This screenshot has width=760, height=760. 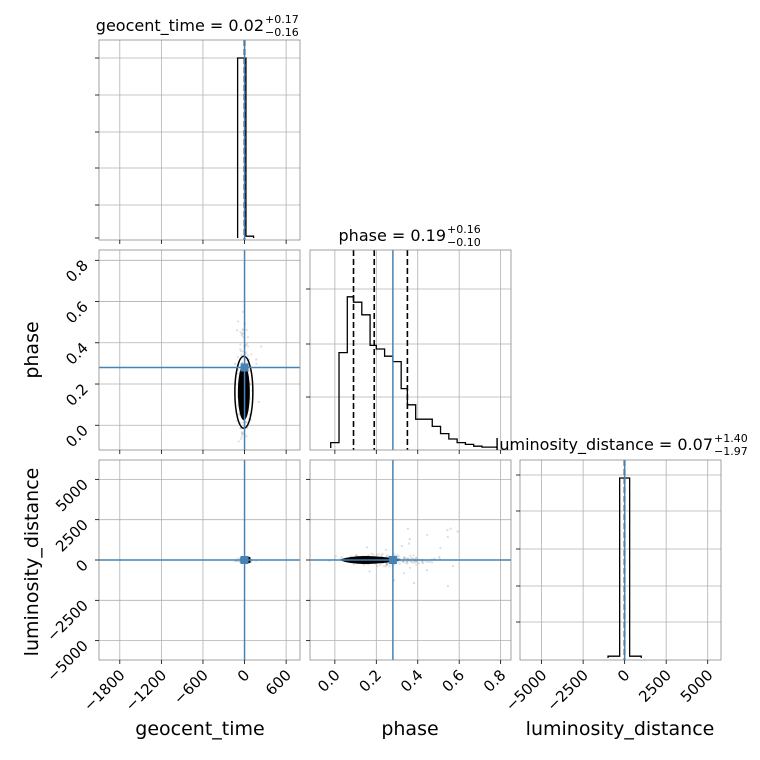 I want to click on xtick-label-dist-2: 0, so click(x=623, y=675).